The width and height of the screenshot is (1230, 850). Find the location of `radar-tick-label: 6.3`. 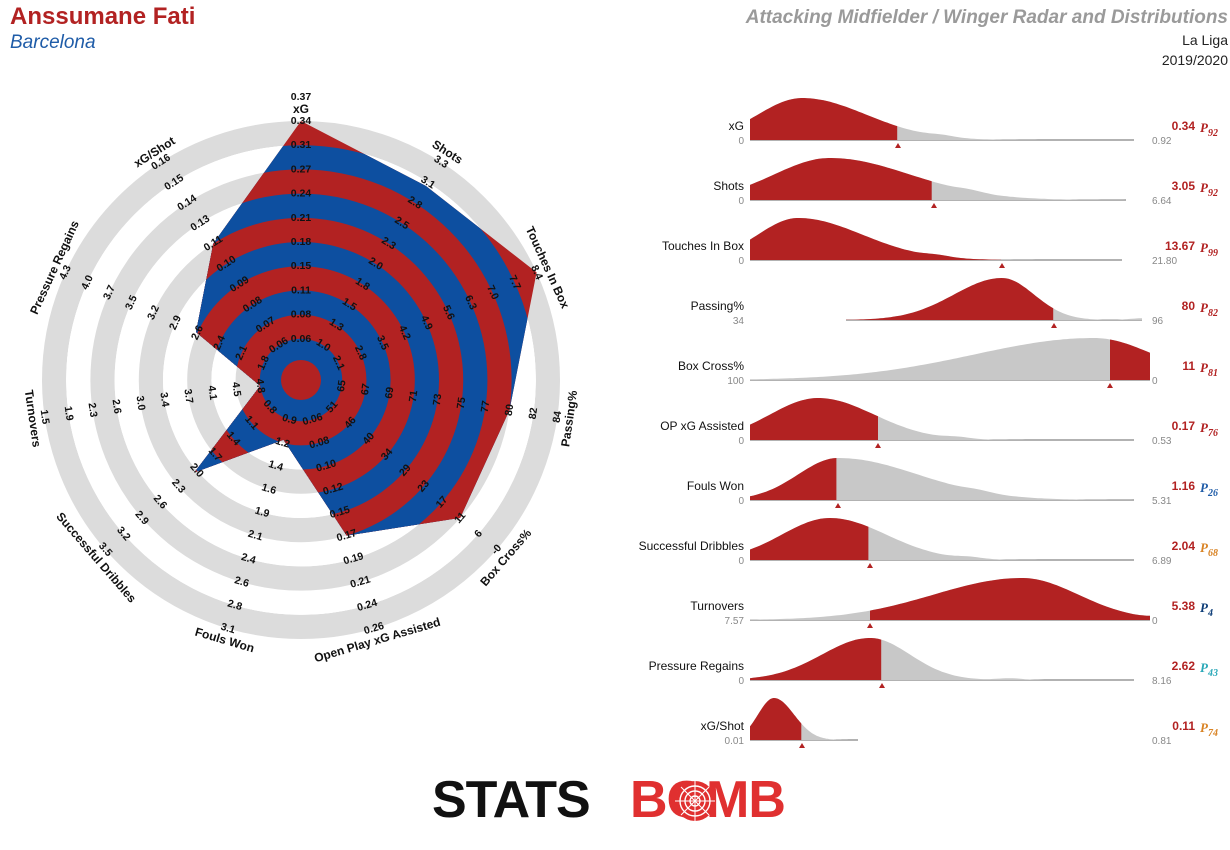

radar-tick-label: 6.3 is located at coordinates (470, 302).